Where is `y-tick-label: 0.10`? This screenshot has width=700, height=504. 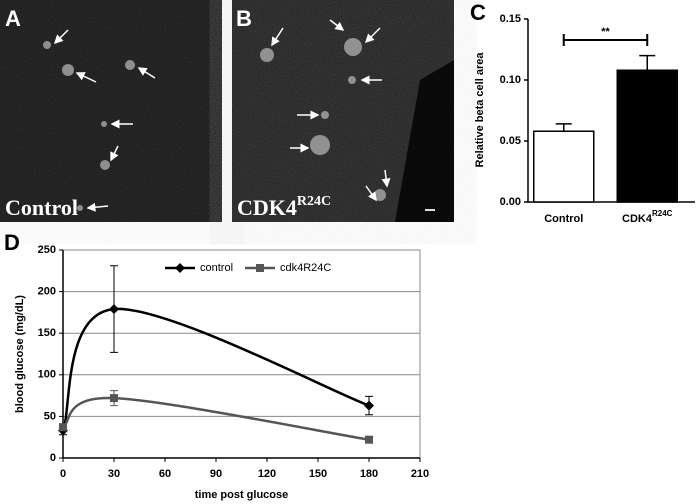 y-tick-label: 0.10 is located at coordinates (510, 80).